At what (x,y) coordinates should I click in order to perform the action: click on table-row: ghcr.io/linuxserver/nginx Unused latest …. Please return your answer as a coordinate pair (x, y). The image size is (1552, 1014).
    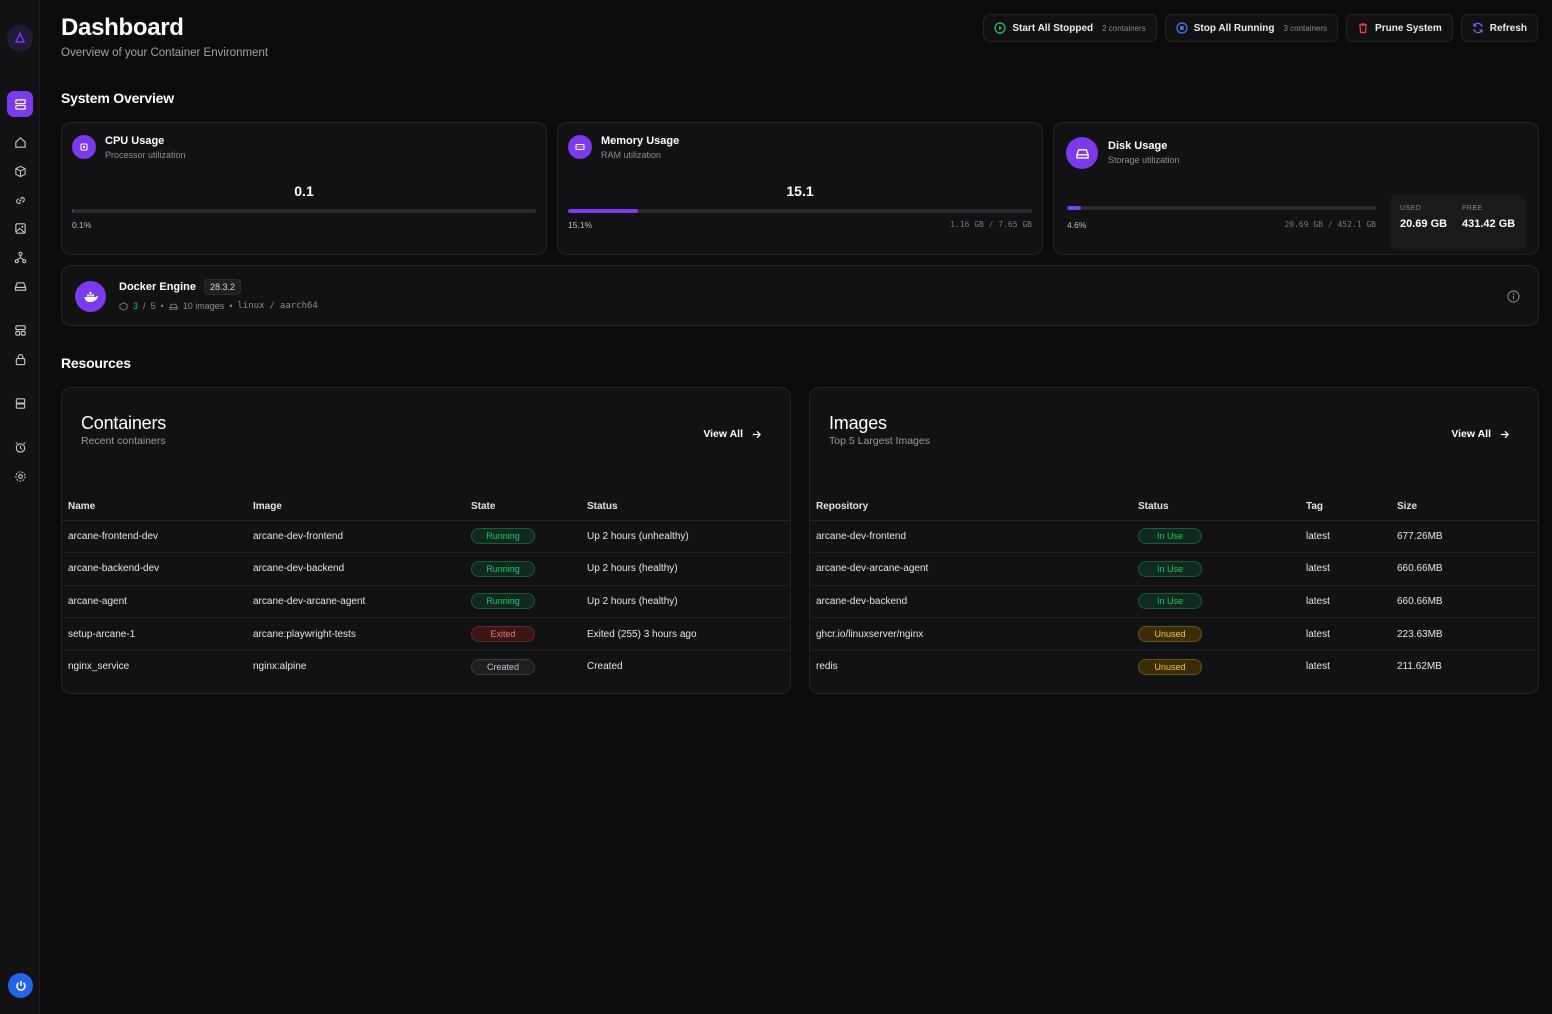
    Looking at the image, I should click on (1174, 634).